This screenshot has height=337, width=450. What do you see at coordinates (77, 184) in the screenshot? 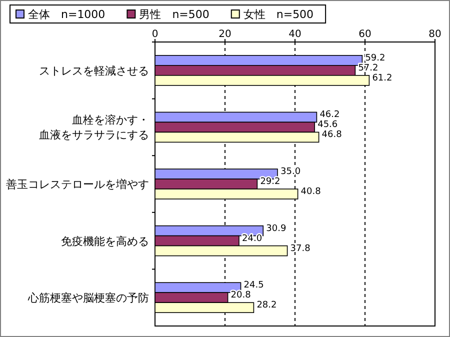
I see `y-tick-label: 善玉コレステロールを増やす` at bounding box center [77, 184].